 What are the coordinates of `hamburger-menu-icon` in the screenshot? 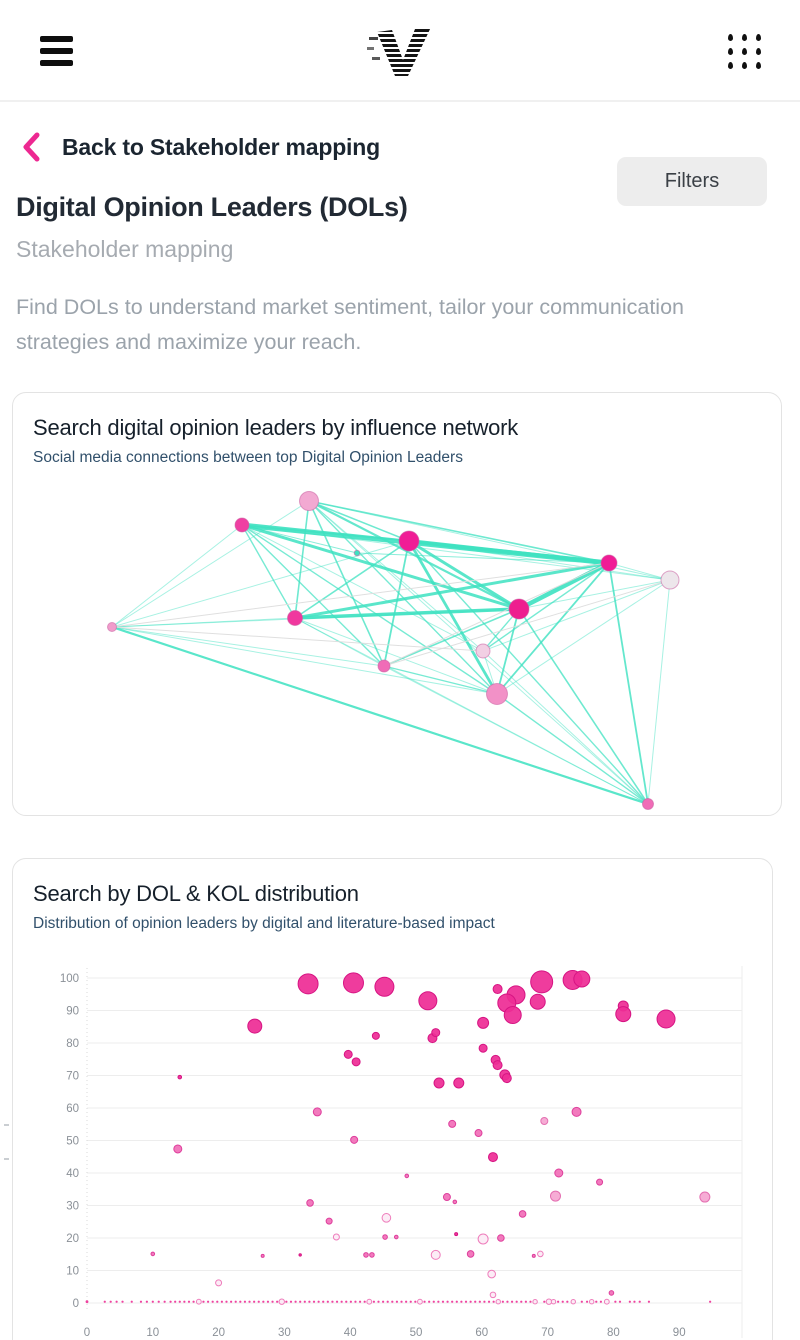 It's located at (57, 51).